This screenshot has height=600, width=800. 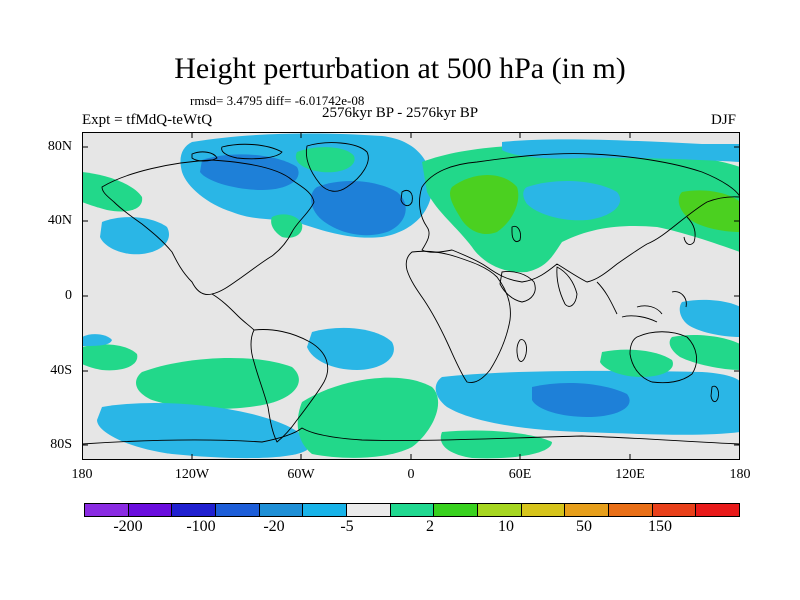 I want to click on colorbar-label: -5, so click(x=347, y=526).